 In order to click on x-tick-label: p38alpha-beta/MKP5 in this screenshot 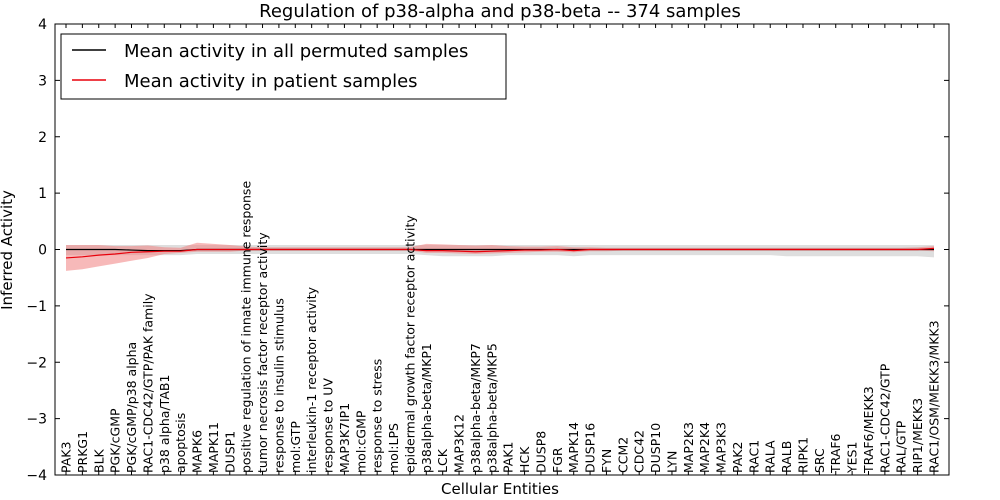, I will do `click(491, 408)`.